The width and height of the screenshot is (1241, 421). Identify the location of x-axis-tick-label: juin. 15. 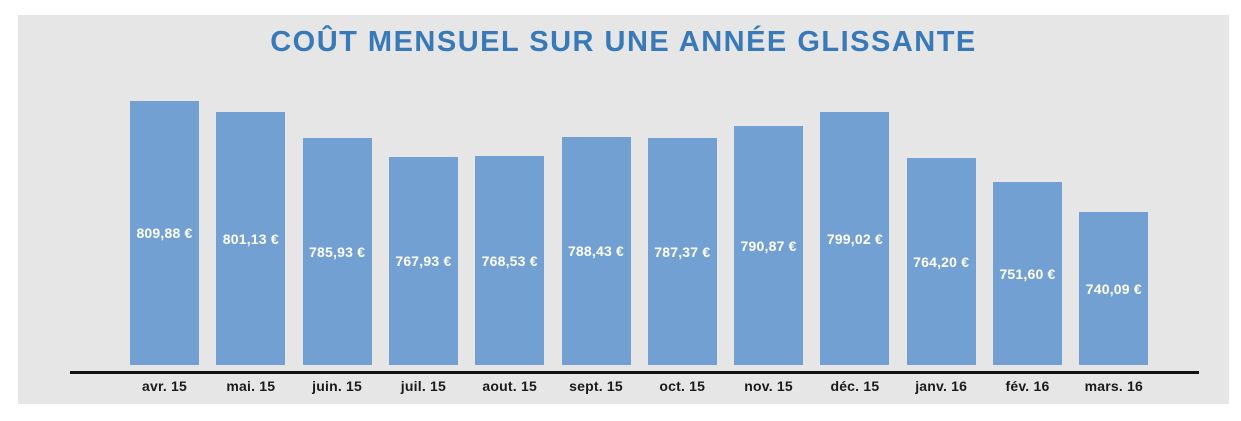
(337, 386).